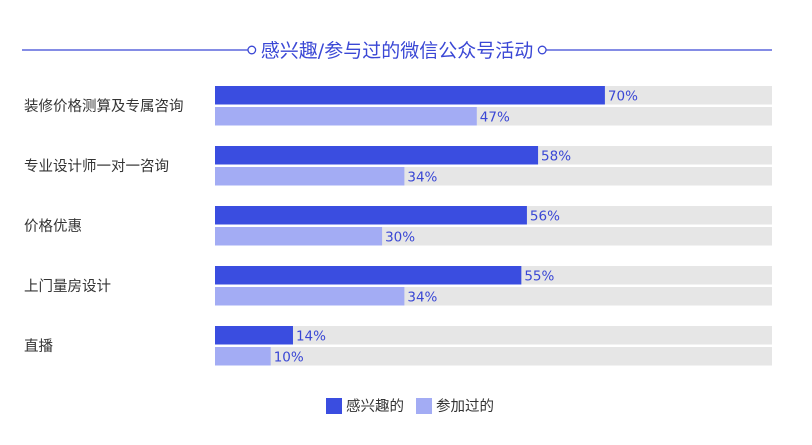 The width and height of the screenshot is (812, 445). Describe the element at coordinates (539, 276) in the screenshot. I see `bar-value-label: 55%` at that location.